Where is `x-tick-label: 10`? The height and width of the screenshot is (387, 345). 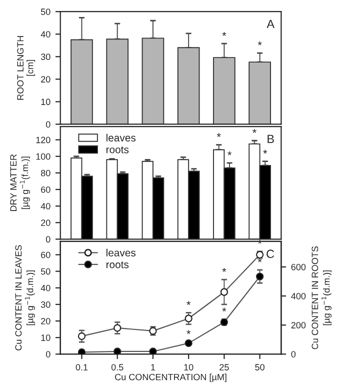
x-tick-label: 10 is located at coordinates (189, 367).